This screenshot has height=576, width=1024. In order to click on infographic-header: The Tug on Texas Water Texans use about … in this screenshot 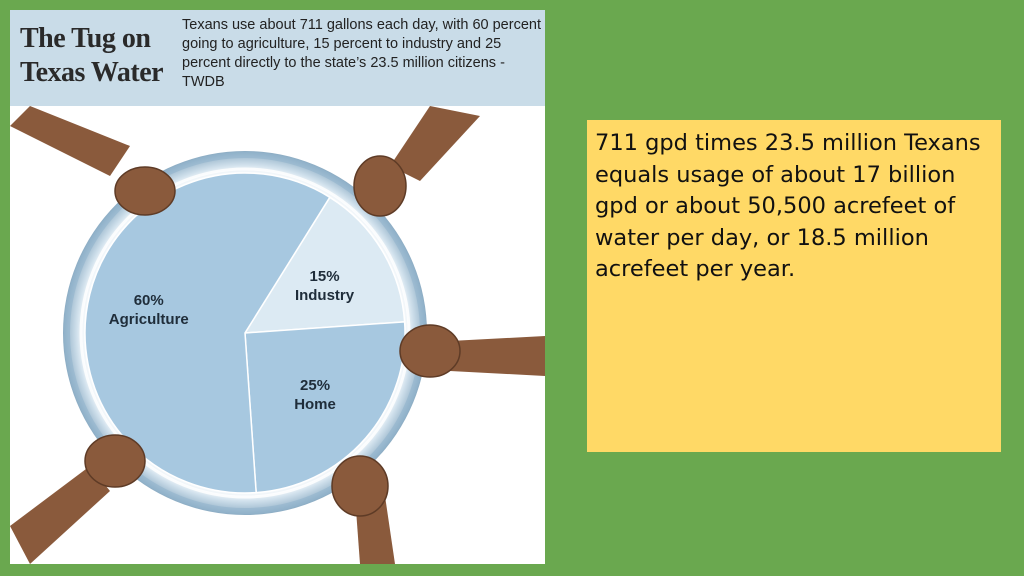, I will do `click(277, 58)`.